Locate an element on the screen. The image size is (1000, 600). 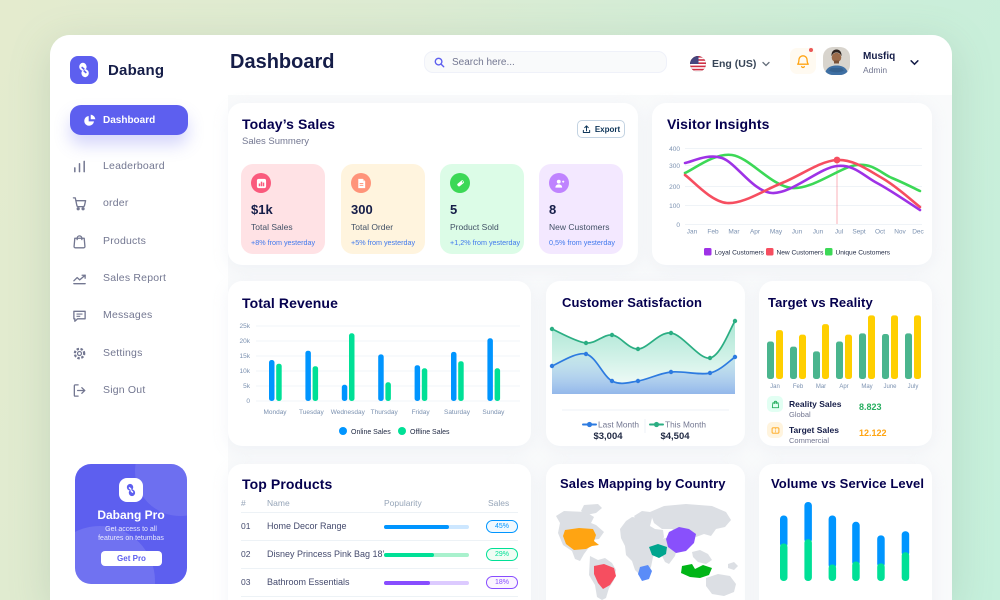
svg-text: This Month is located at coordinates (685, 425).